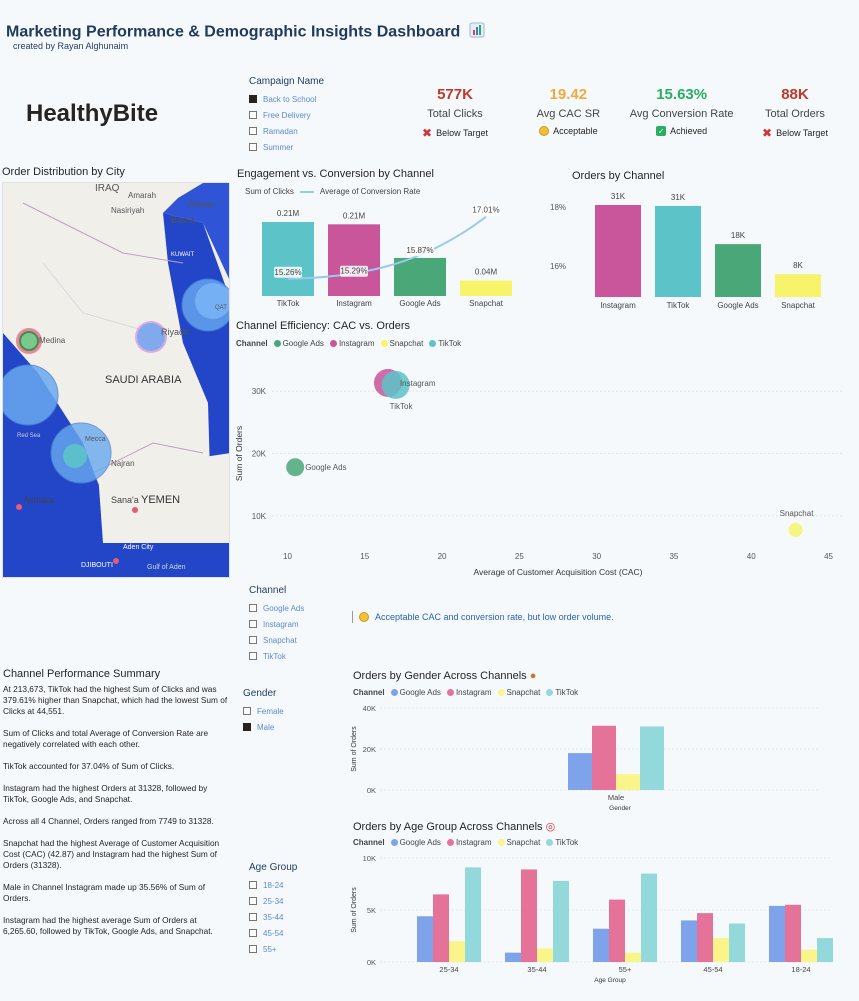  I want to click on gender-option: Male, so click(263, 727).